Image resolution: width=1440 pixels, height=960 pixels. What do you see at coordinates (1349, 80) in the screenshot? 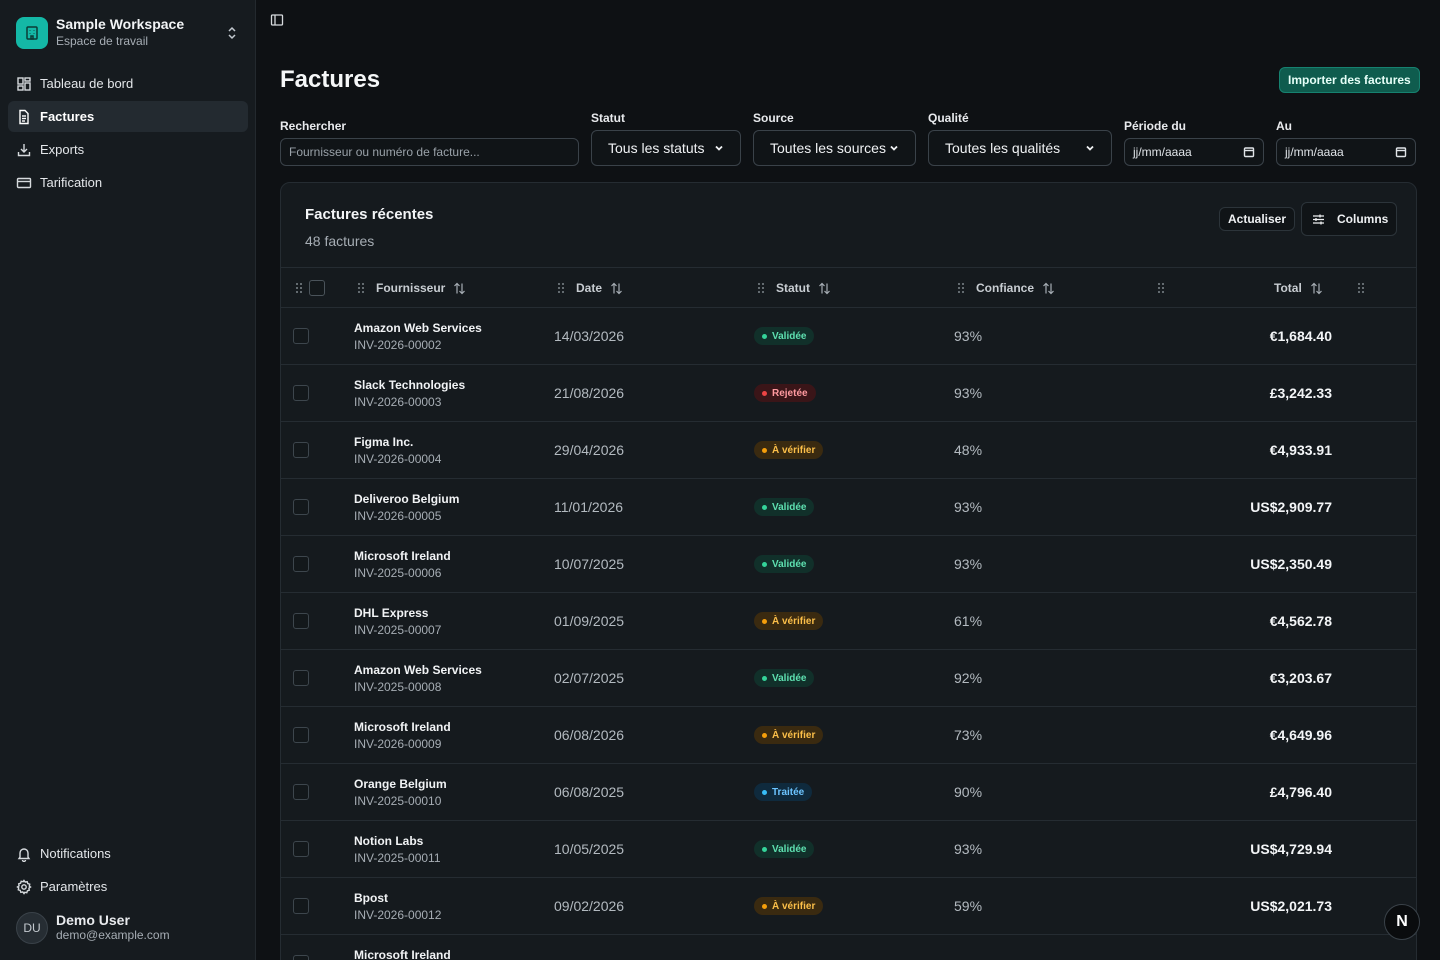
I see `import-invoices-button: Importer des factures` at bounding box center [1349, 80].